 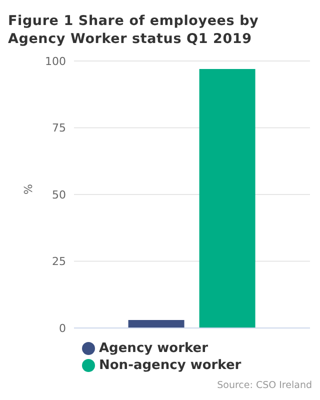 I want to click on y-tick-label: 25, so click(x=59, y=261).